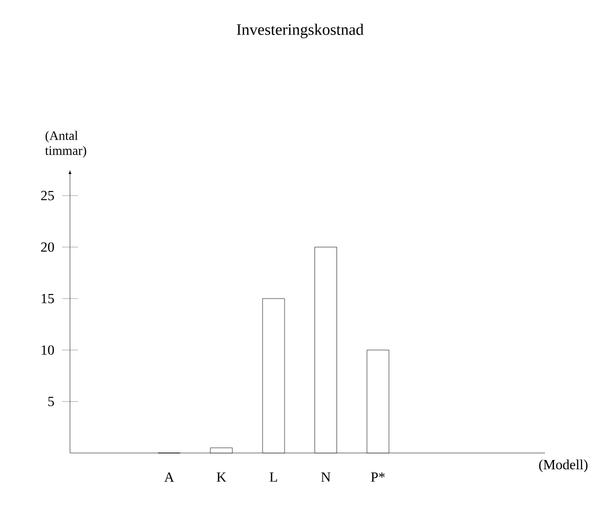 The width and height of the screenshot is (598, 531). I want to click on y-tick-label: 5, so click(51, 401).